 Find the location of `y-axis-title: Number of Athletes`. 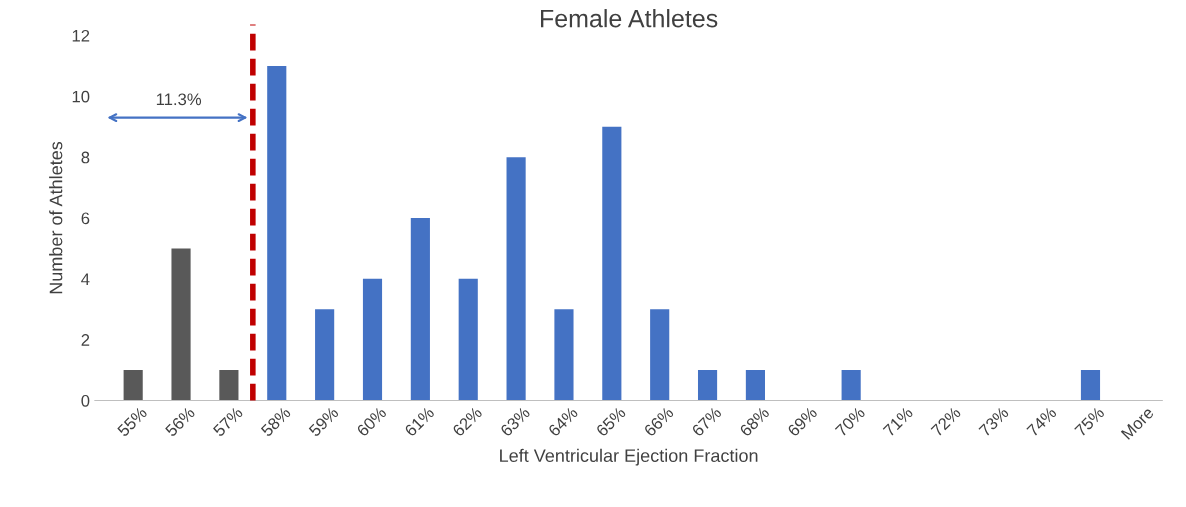

y-axis-title: Number of Athletes is located at coordinates (56, 217).